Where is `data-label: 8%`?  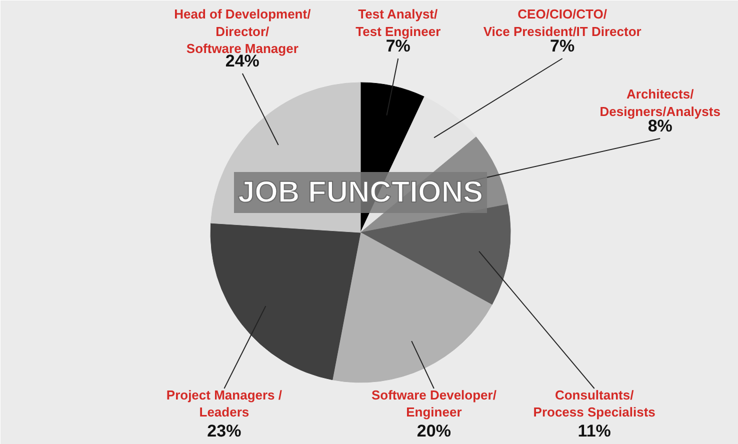 data-label: 8% is located at coordinates (660, 126).